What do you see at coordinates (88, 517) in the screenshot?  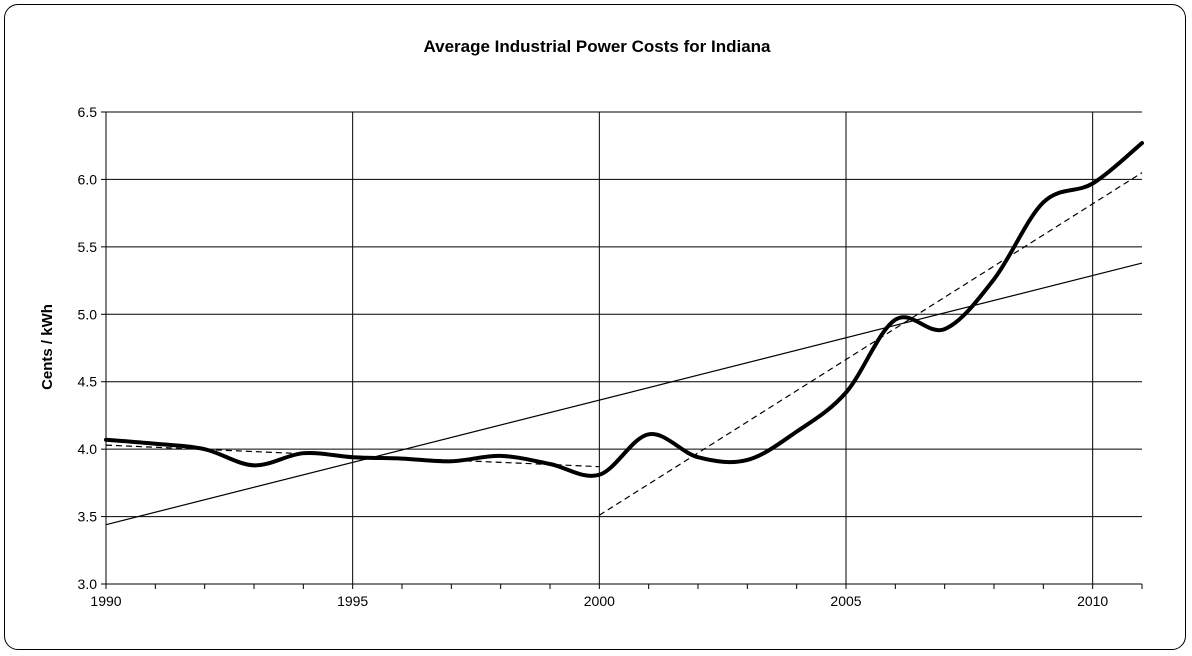 I see `y-tick-label: 3.5` at bounding box center [88, 517].